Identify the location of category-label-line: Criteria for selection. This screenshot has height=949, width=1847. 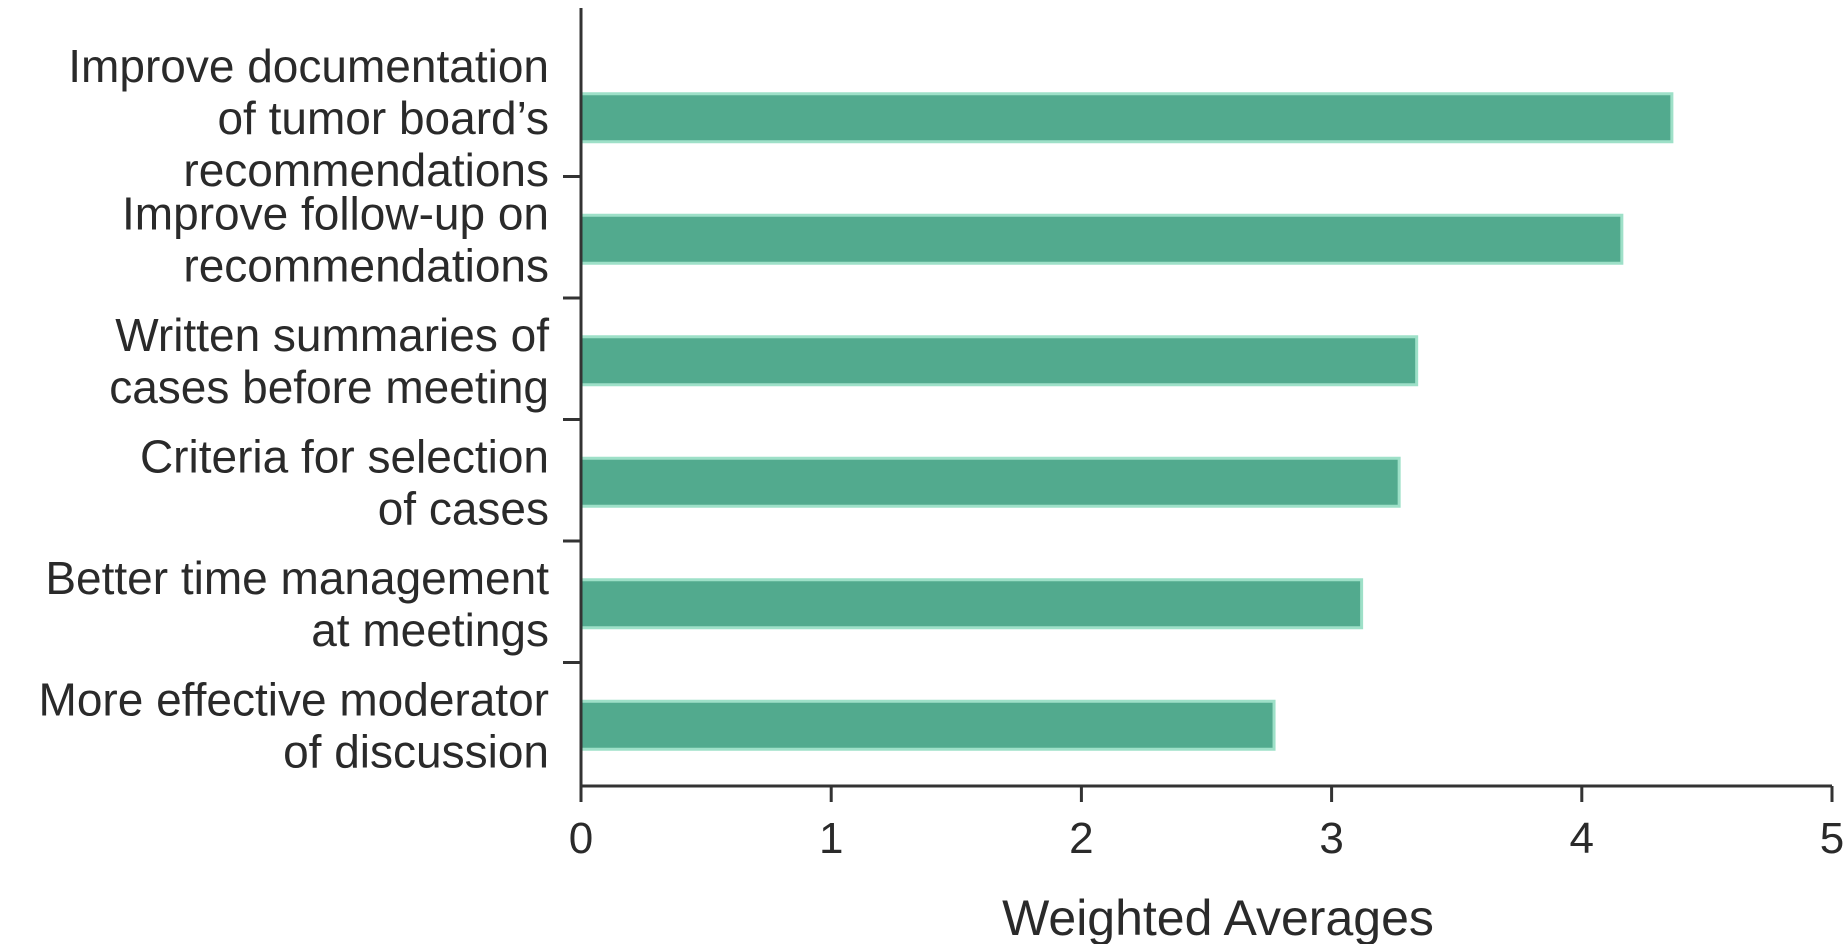
(344, 456).